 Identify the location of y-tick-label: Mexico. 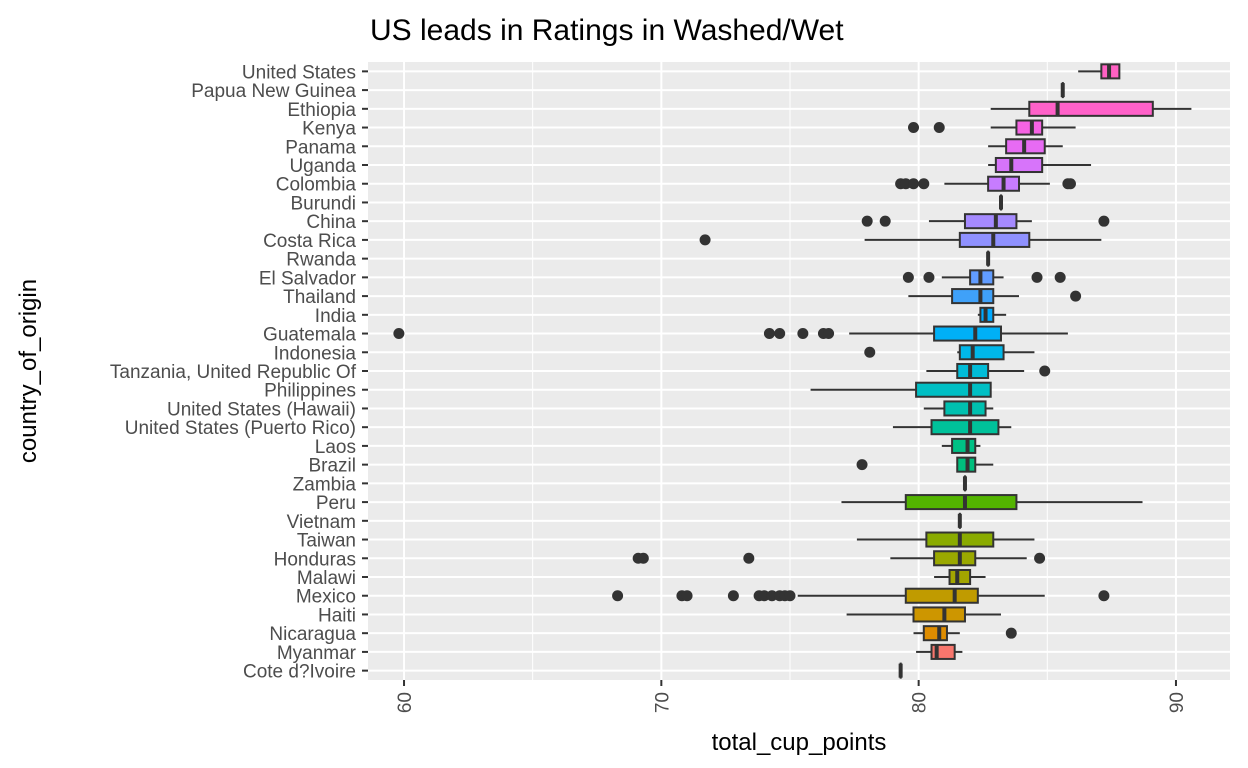
(326, 597).